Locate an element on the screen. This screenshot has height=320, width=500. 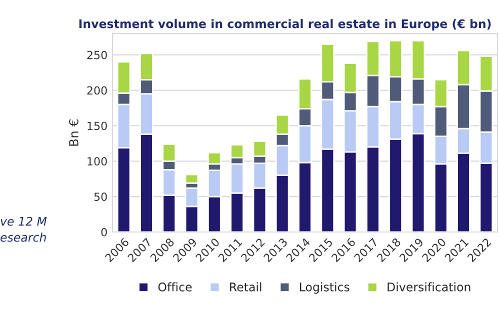
text: esearch is located at coordinates (23, 237).